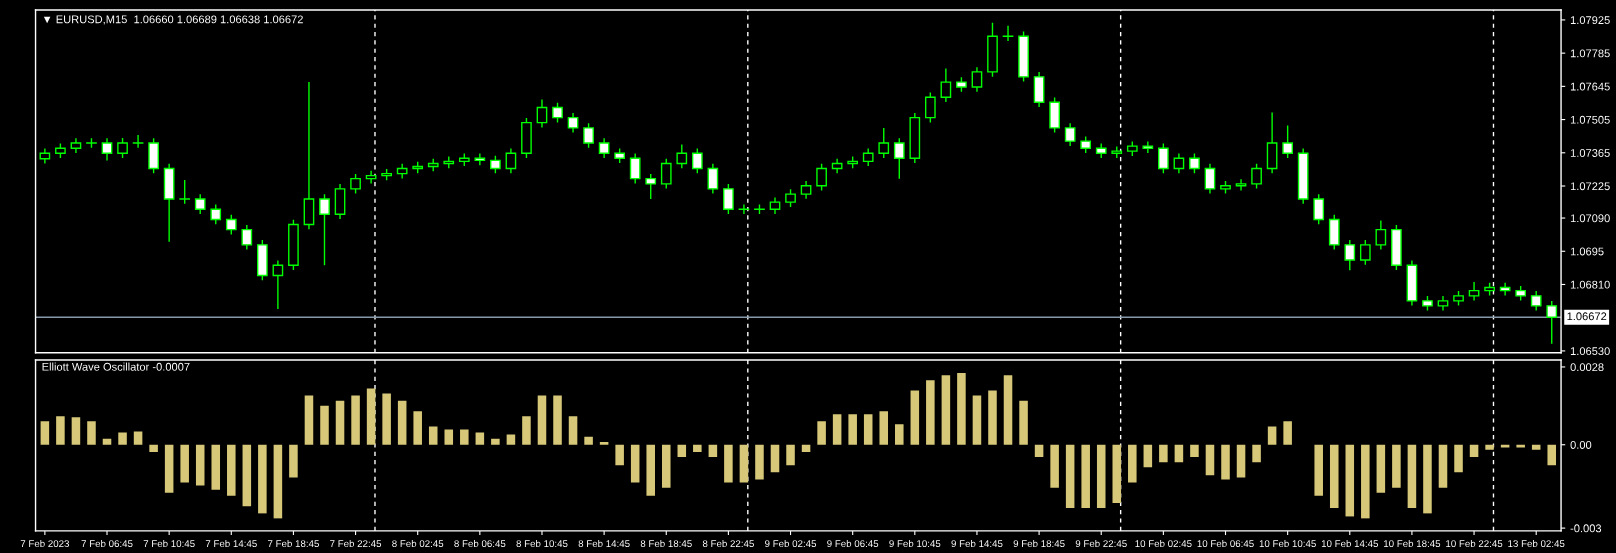  What do you see at coordinates (915, 543) in the screenshot?
I see `x-tick-label: 9 Feb 10:45` at bounding box center [915, 543].